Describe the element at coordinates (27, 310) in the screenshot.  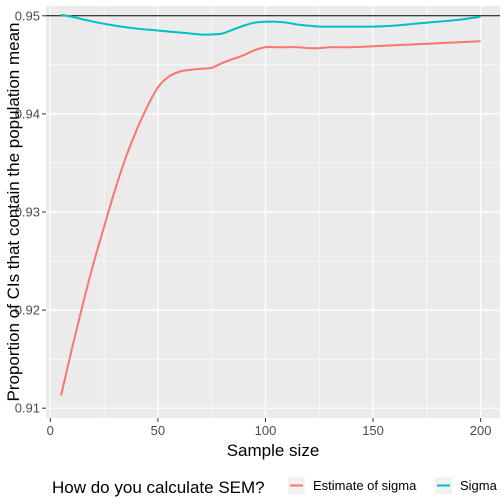
I see `y-tick-label: 0.92` at that location.